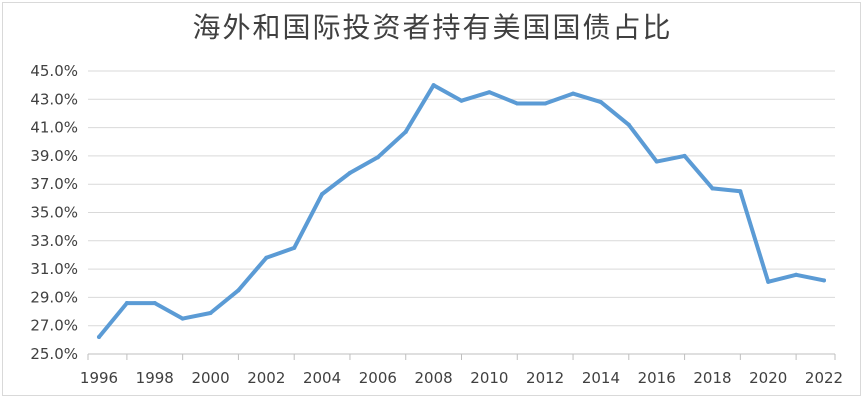  I want to click on x-tick-label: 2012, so click(545, 378).